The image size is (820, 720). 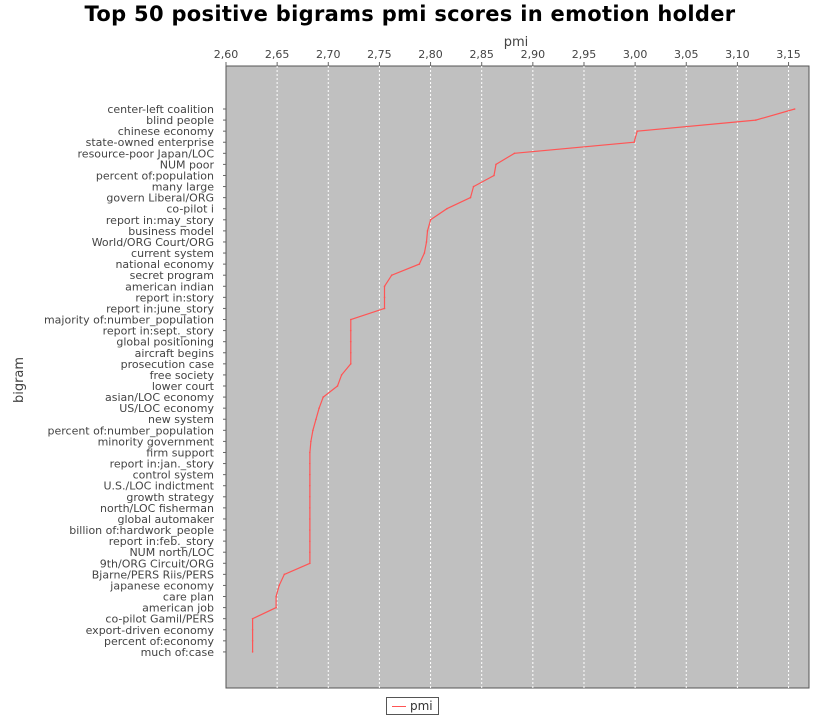 What do you see at coordinates (172, 275) in the screenshot?
I see `y-tick-label: secret program` at bounding box center [172, 275].